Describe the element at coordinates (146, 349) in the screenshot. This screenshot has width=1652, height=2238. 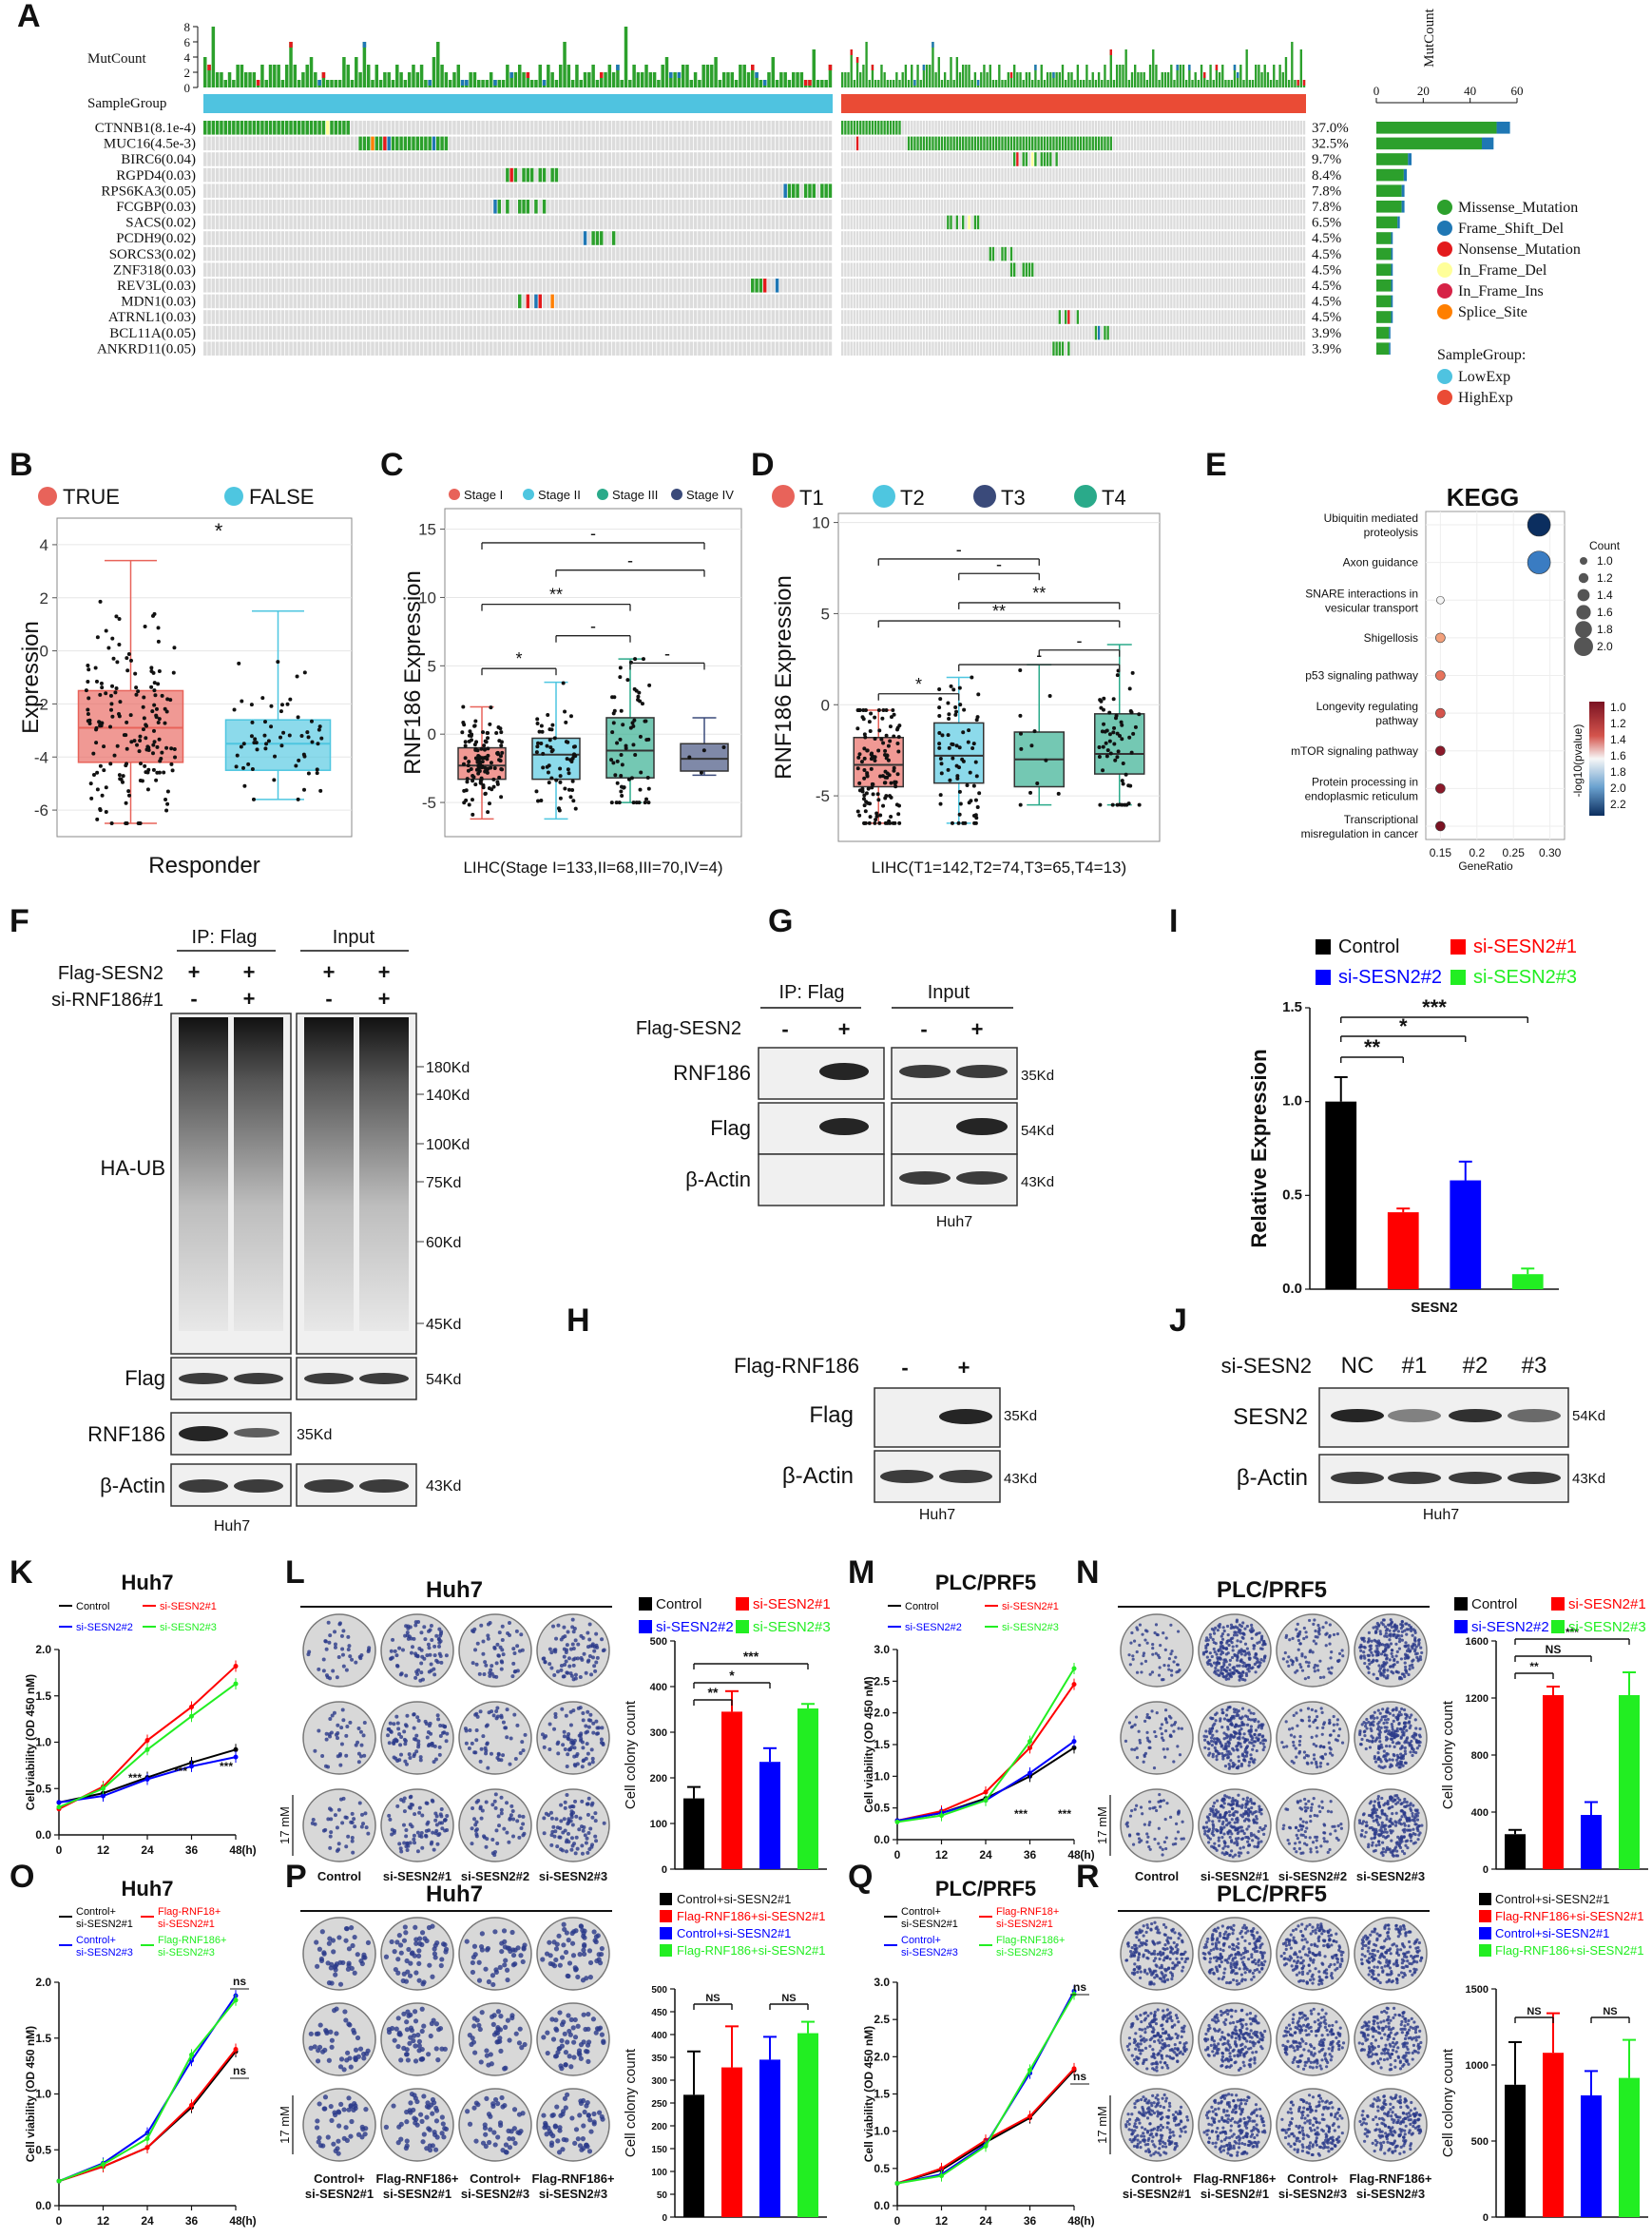
I see `gene-label: ANKRD11(0.05)` at that location.